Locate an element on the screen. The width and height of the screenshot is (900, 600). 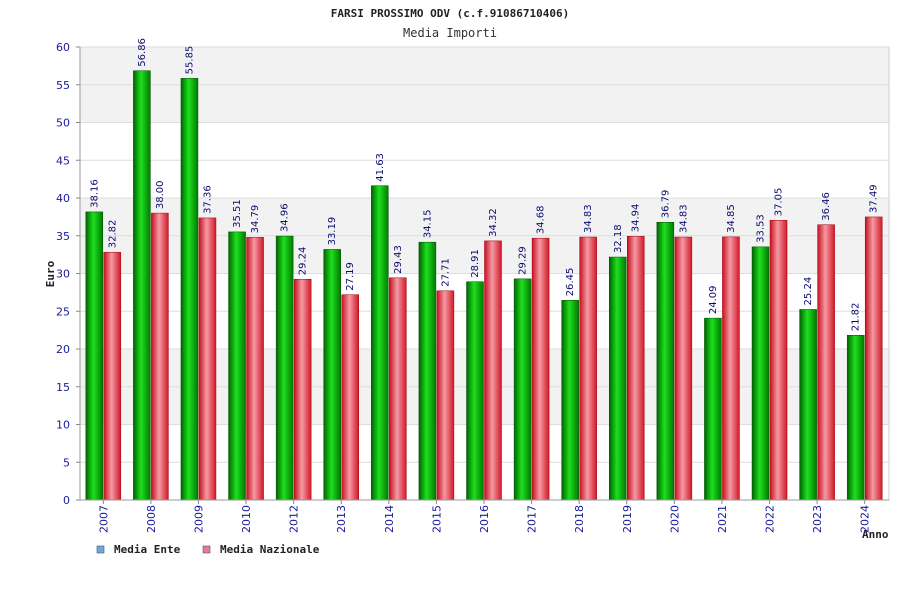
y-tick-label: 35 is located at coordinates (63, 236).